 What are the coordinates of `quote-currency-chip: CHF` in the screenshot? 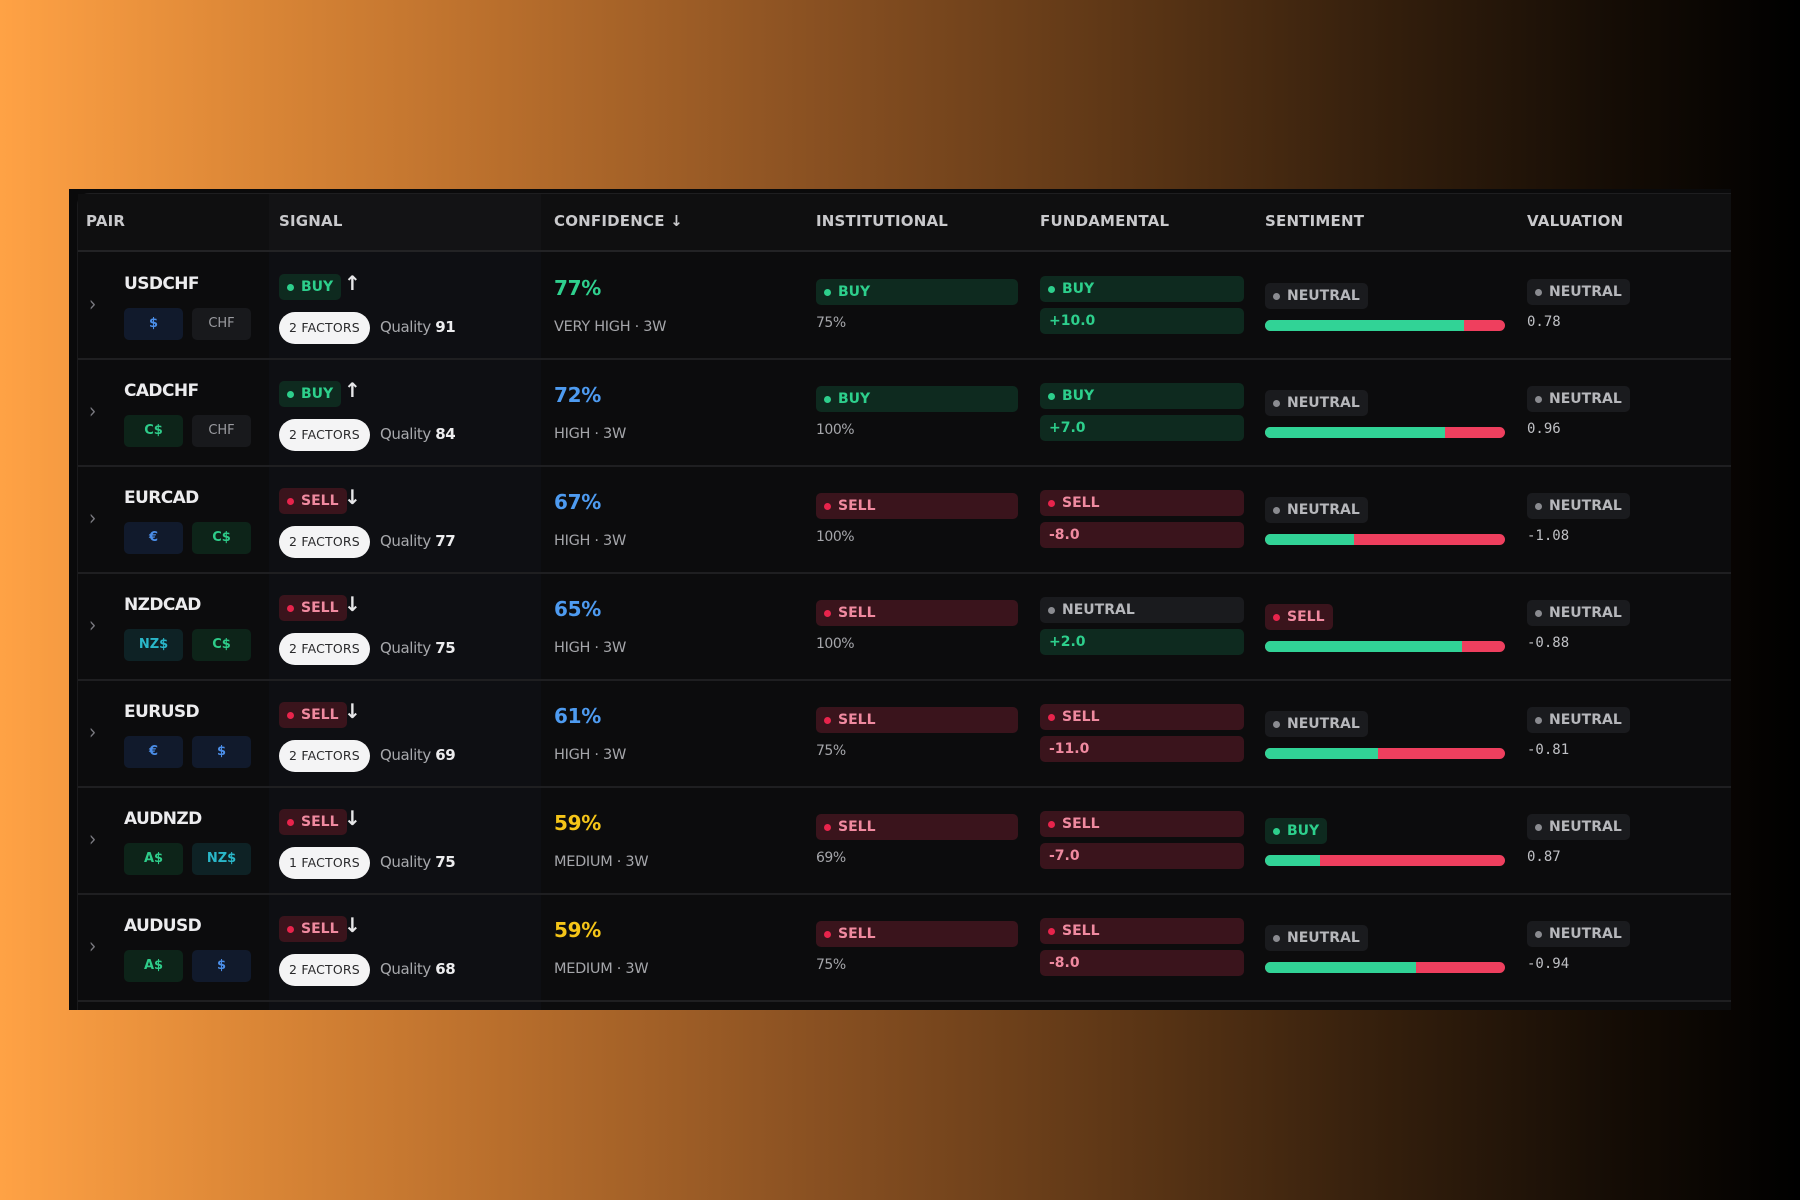 It's located at (221, 324).